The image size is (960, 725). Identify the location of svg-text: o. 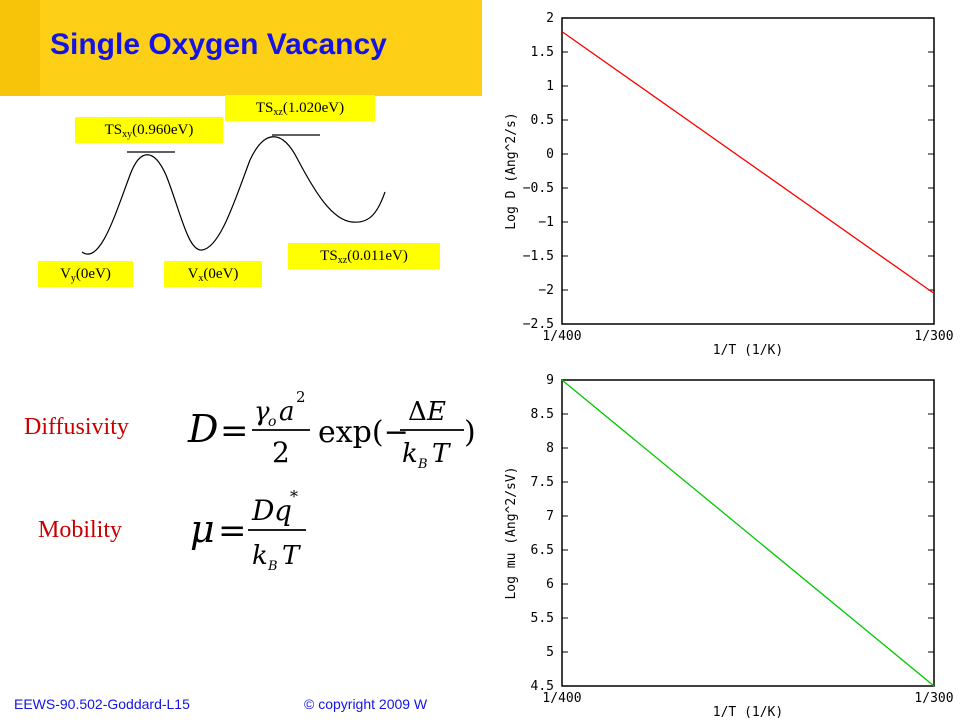
(272, 422).